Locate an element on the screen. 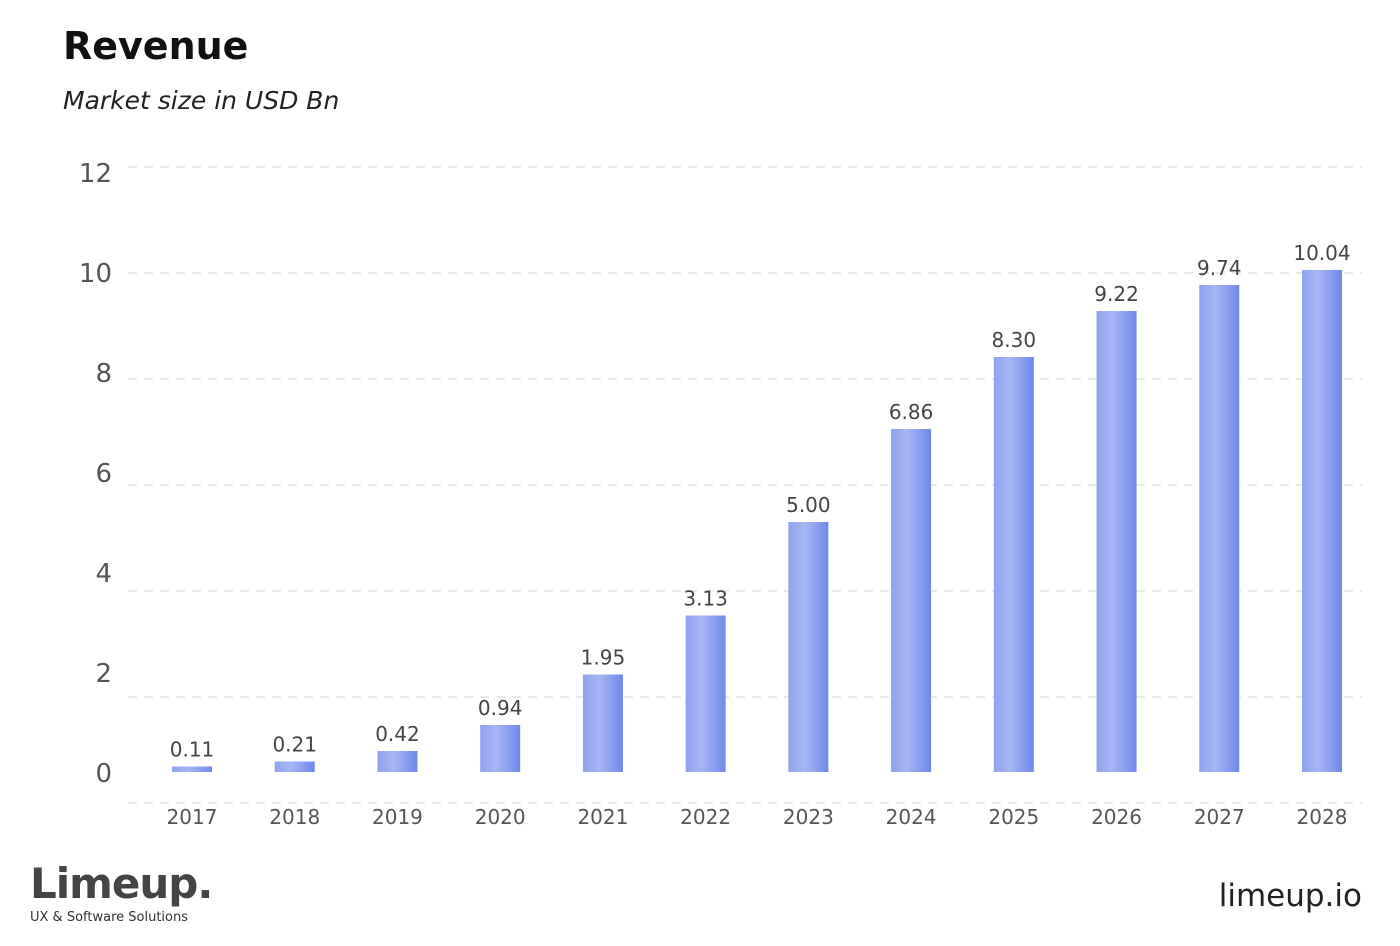 The image size is (1400, 946). x-tick-label: 2025 is located at coordinates (1013, 817).